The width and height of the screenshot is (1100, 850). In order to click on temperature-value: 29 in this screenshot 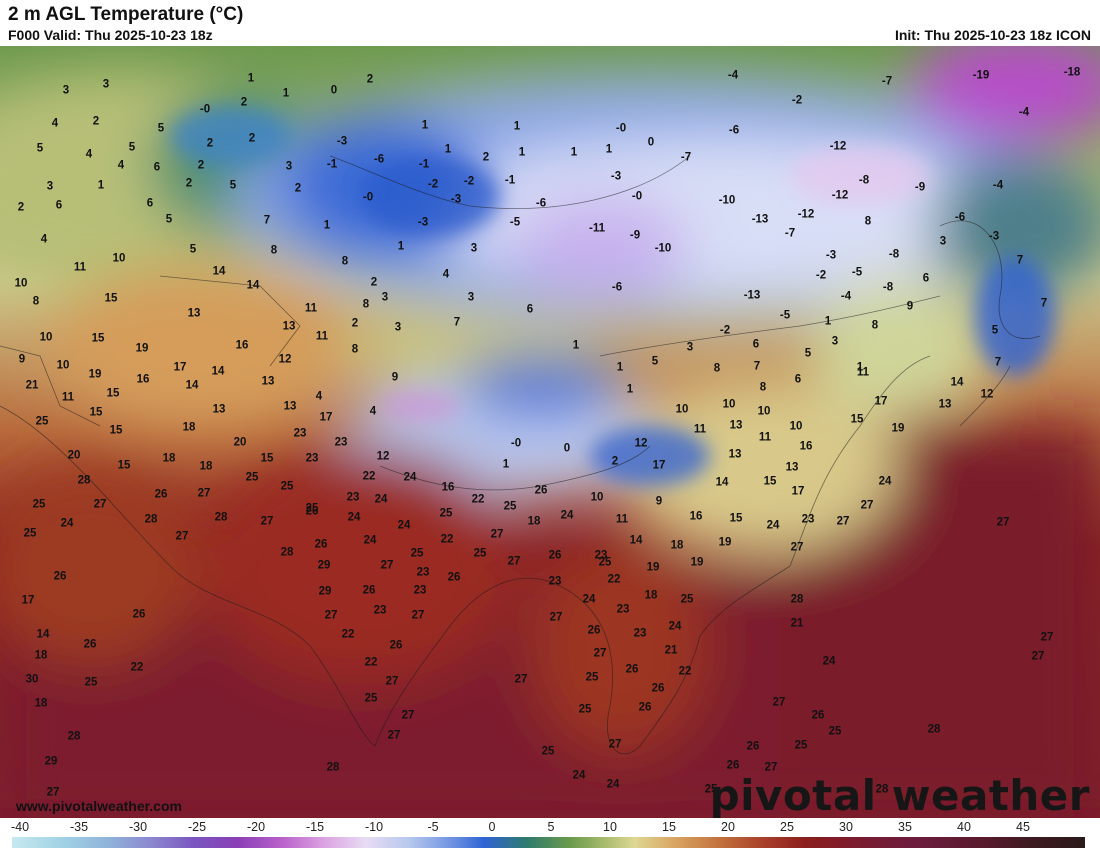, I will do `click(325, 591)`.